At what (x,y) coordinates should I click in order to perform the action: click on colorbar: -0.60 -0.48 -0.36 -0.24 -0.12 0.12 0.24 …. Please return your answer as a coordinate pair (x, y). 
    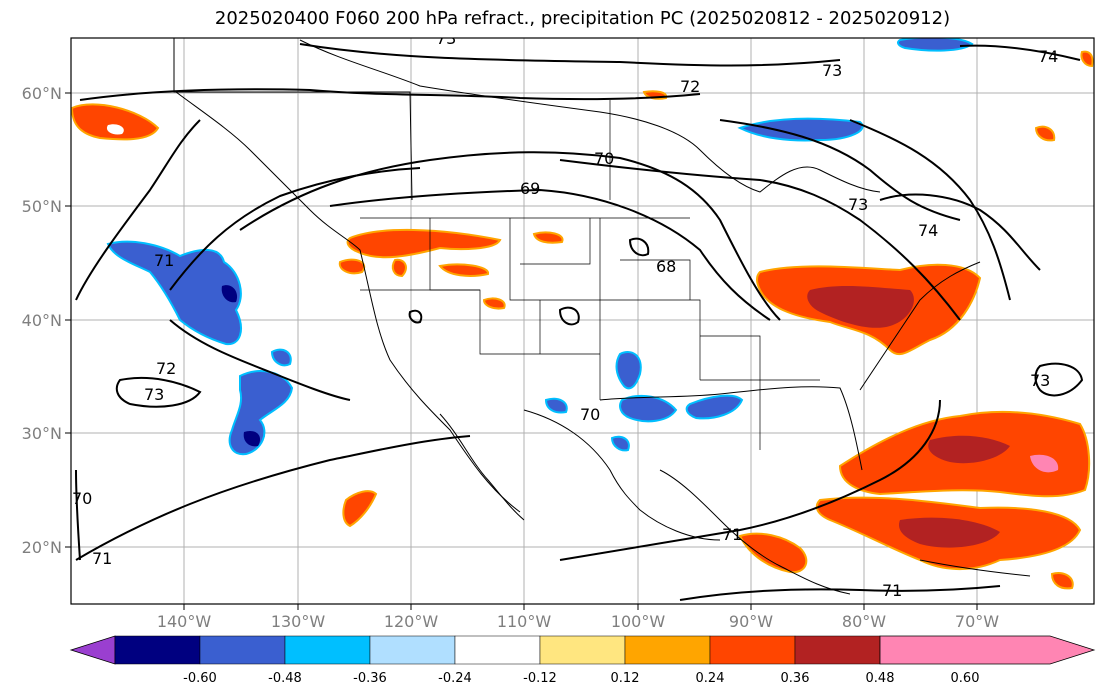
    Looking at the image, I should click on (582, 660).